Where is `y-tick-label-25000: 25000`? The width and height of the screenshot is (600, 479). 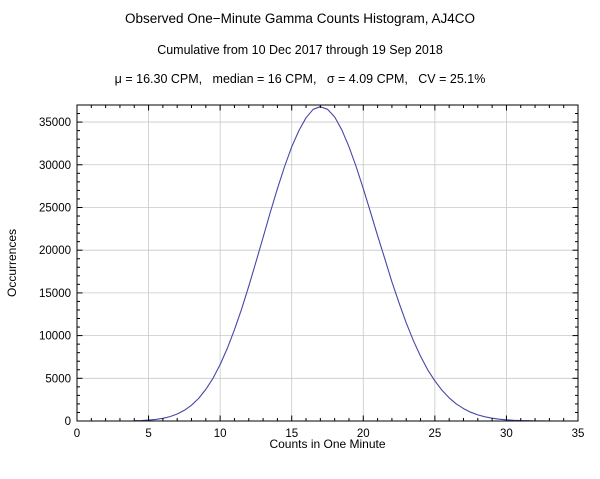
y-tick-label-25000: 25000 is located at coordinates (55, 208).